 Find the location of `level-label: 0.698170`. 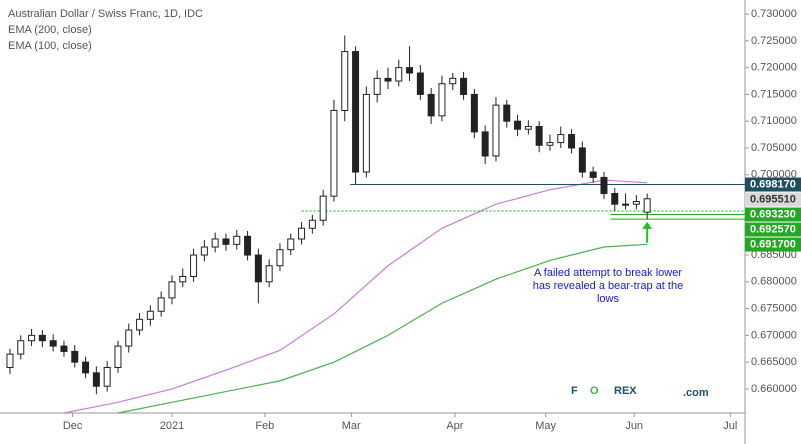

level-label: 0.698170 is located at coordinates (773, 184).